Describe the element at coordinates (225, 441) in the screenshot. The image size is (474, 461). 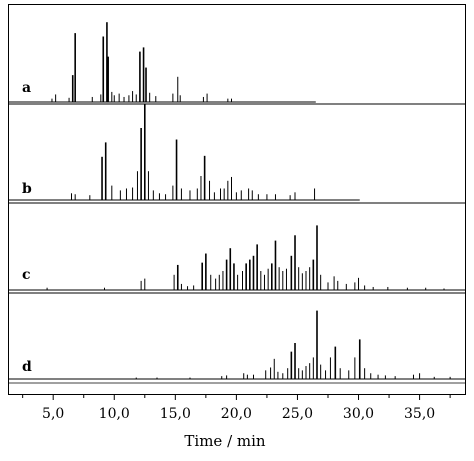
I see `x-axis-title: Time / min` at that location.